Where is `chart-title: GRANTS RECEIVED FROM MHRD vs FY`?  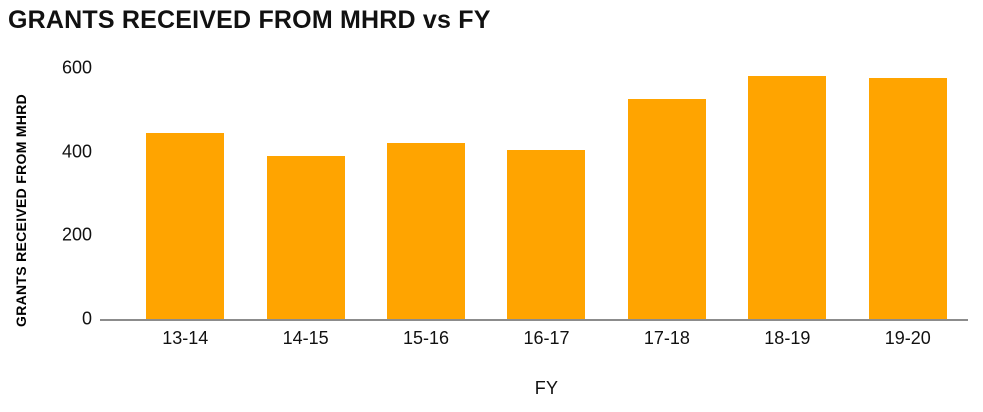 chart-title: GRANTS RECEIVED FROM MHRD vs FY is located at coordinates (249, 20).